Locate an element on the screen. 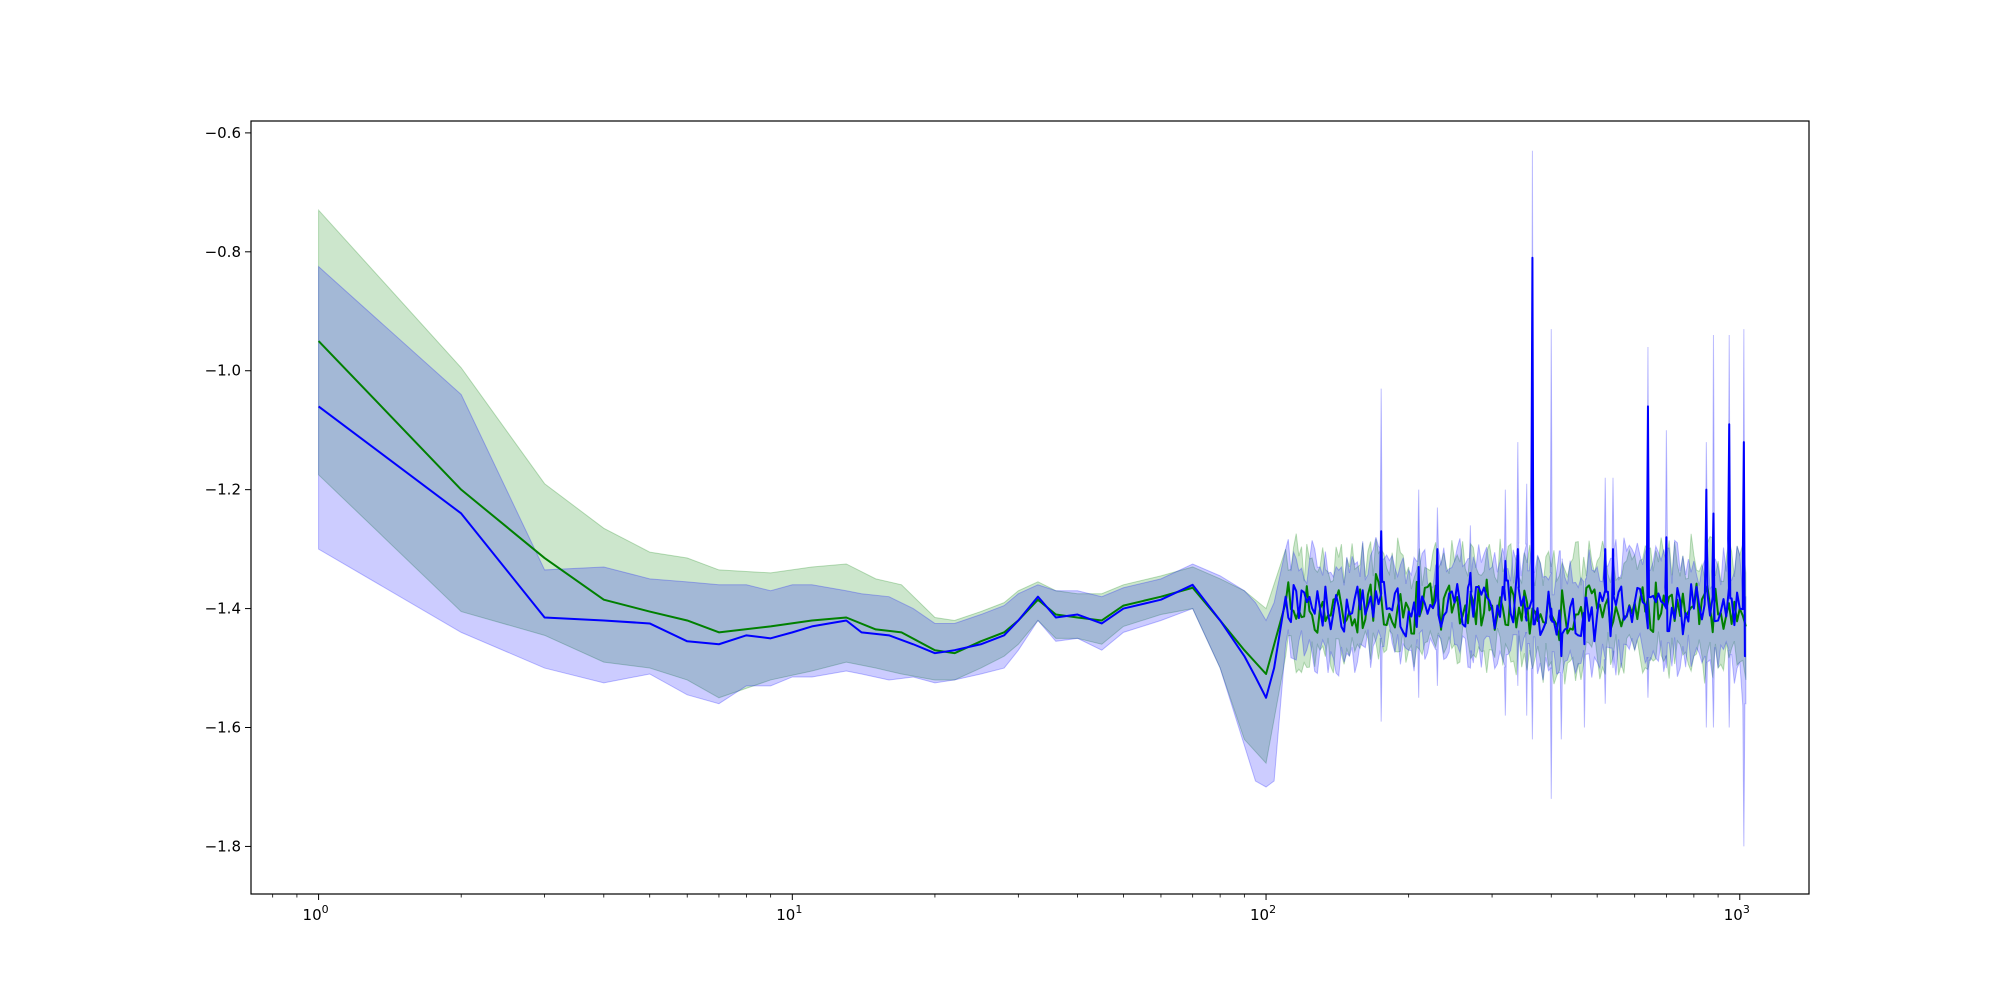 The image size is (2000, 1000). x-tick-label: 10⁰ is located at coordinates (316, 913).